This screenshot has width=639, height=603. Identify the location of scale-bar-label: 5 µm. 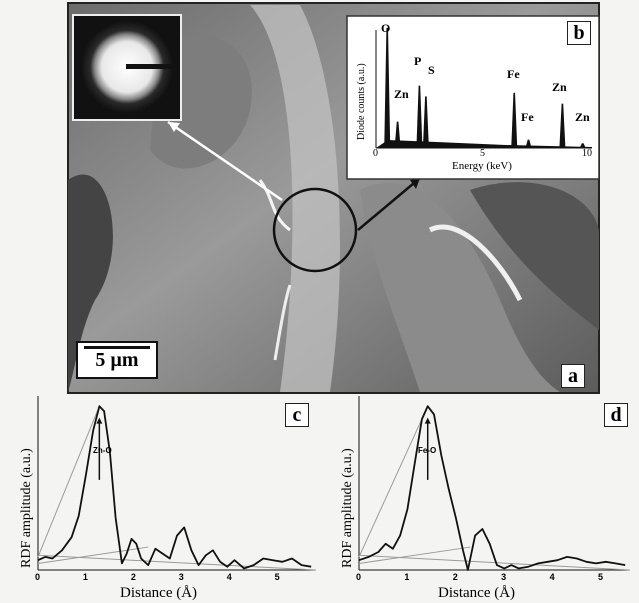
(117, 360).